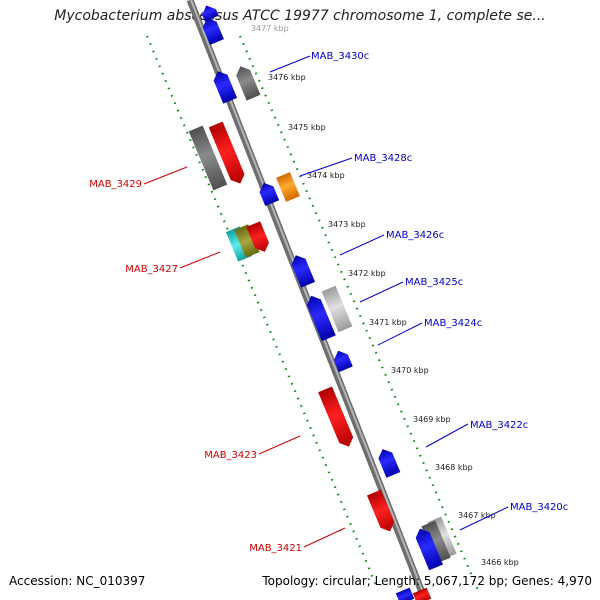 The width and height of the screenshot is (600, 600). Describe the element at coordinates (500, 562) in the screenshot. I see `tick-label: 3466 kbp` at that location.